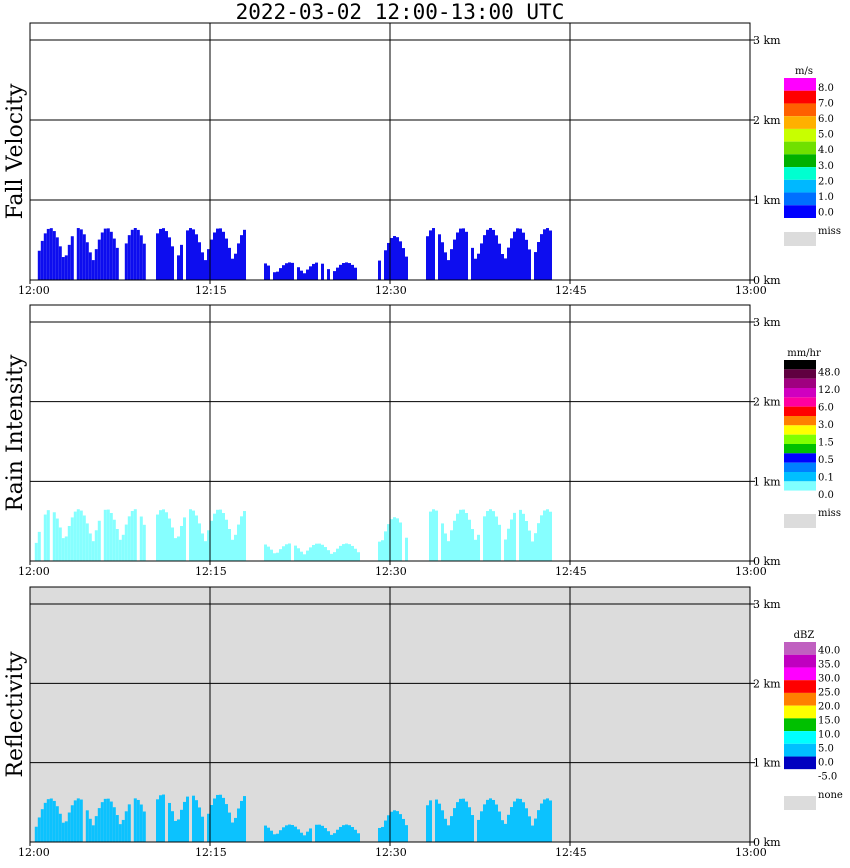 The height and width of the screenshot is (868, 850). I want to click on colorbar-label: 1.5, so click(826, 443).